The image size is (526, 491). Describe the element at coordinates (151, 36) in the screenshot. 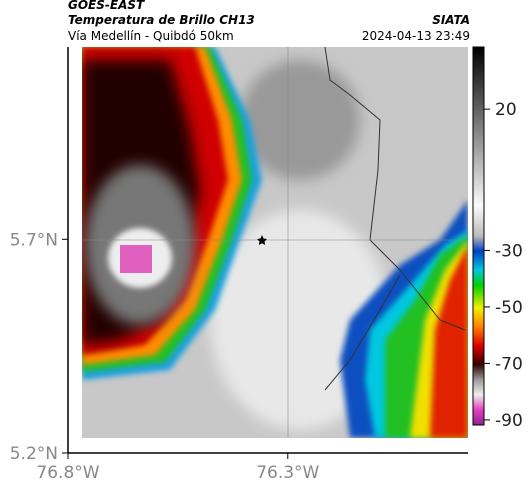

I see `subtitle: Vía Medellín - Quibdó 50km` at that location.